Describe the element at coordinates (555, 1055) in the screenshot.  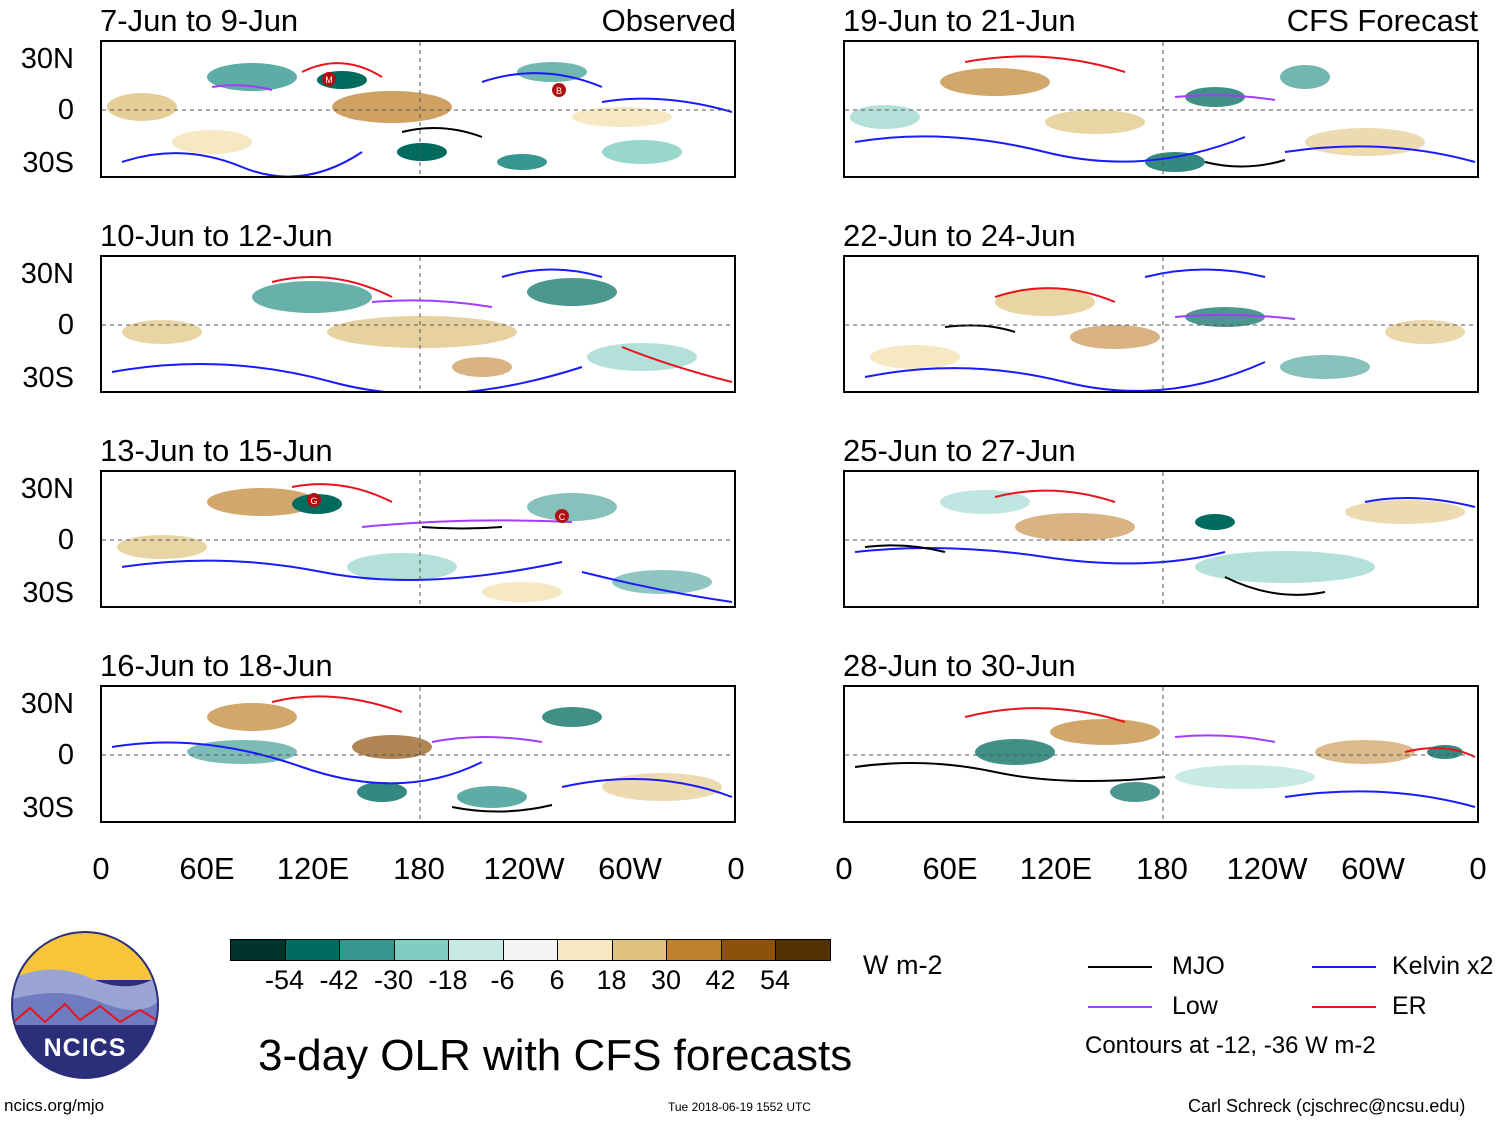
I see `main-title: 3-day OLR with CFS forecasts` at that location.